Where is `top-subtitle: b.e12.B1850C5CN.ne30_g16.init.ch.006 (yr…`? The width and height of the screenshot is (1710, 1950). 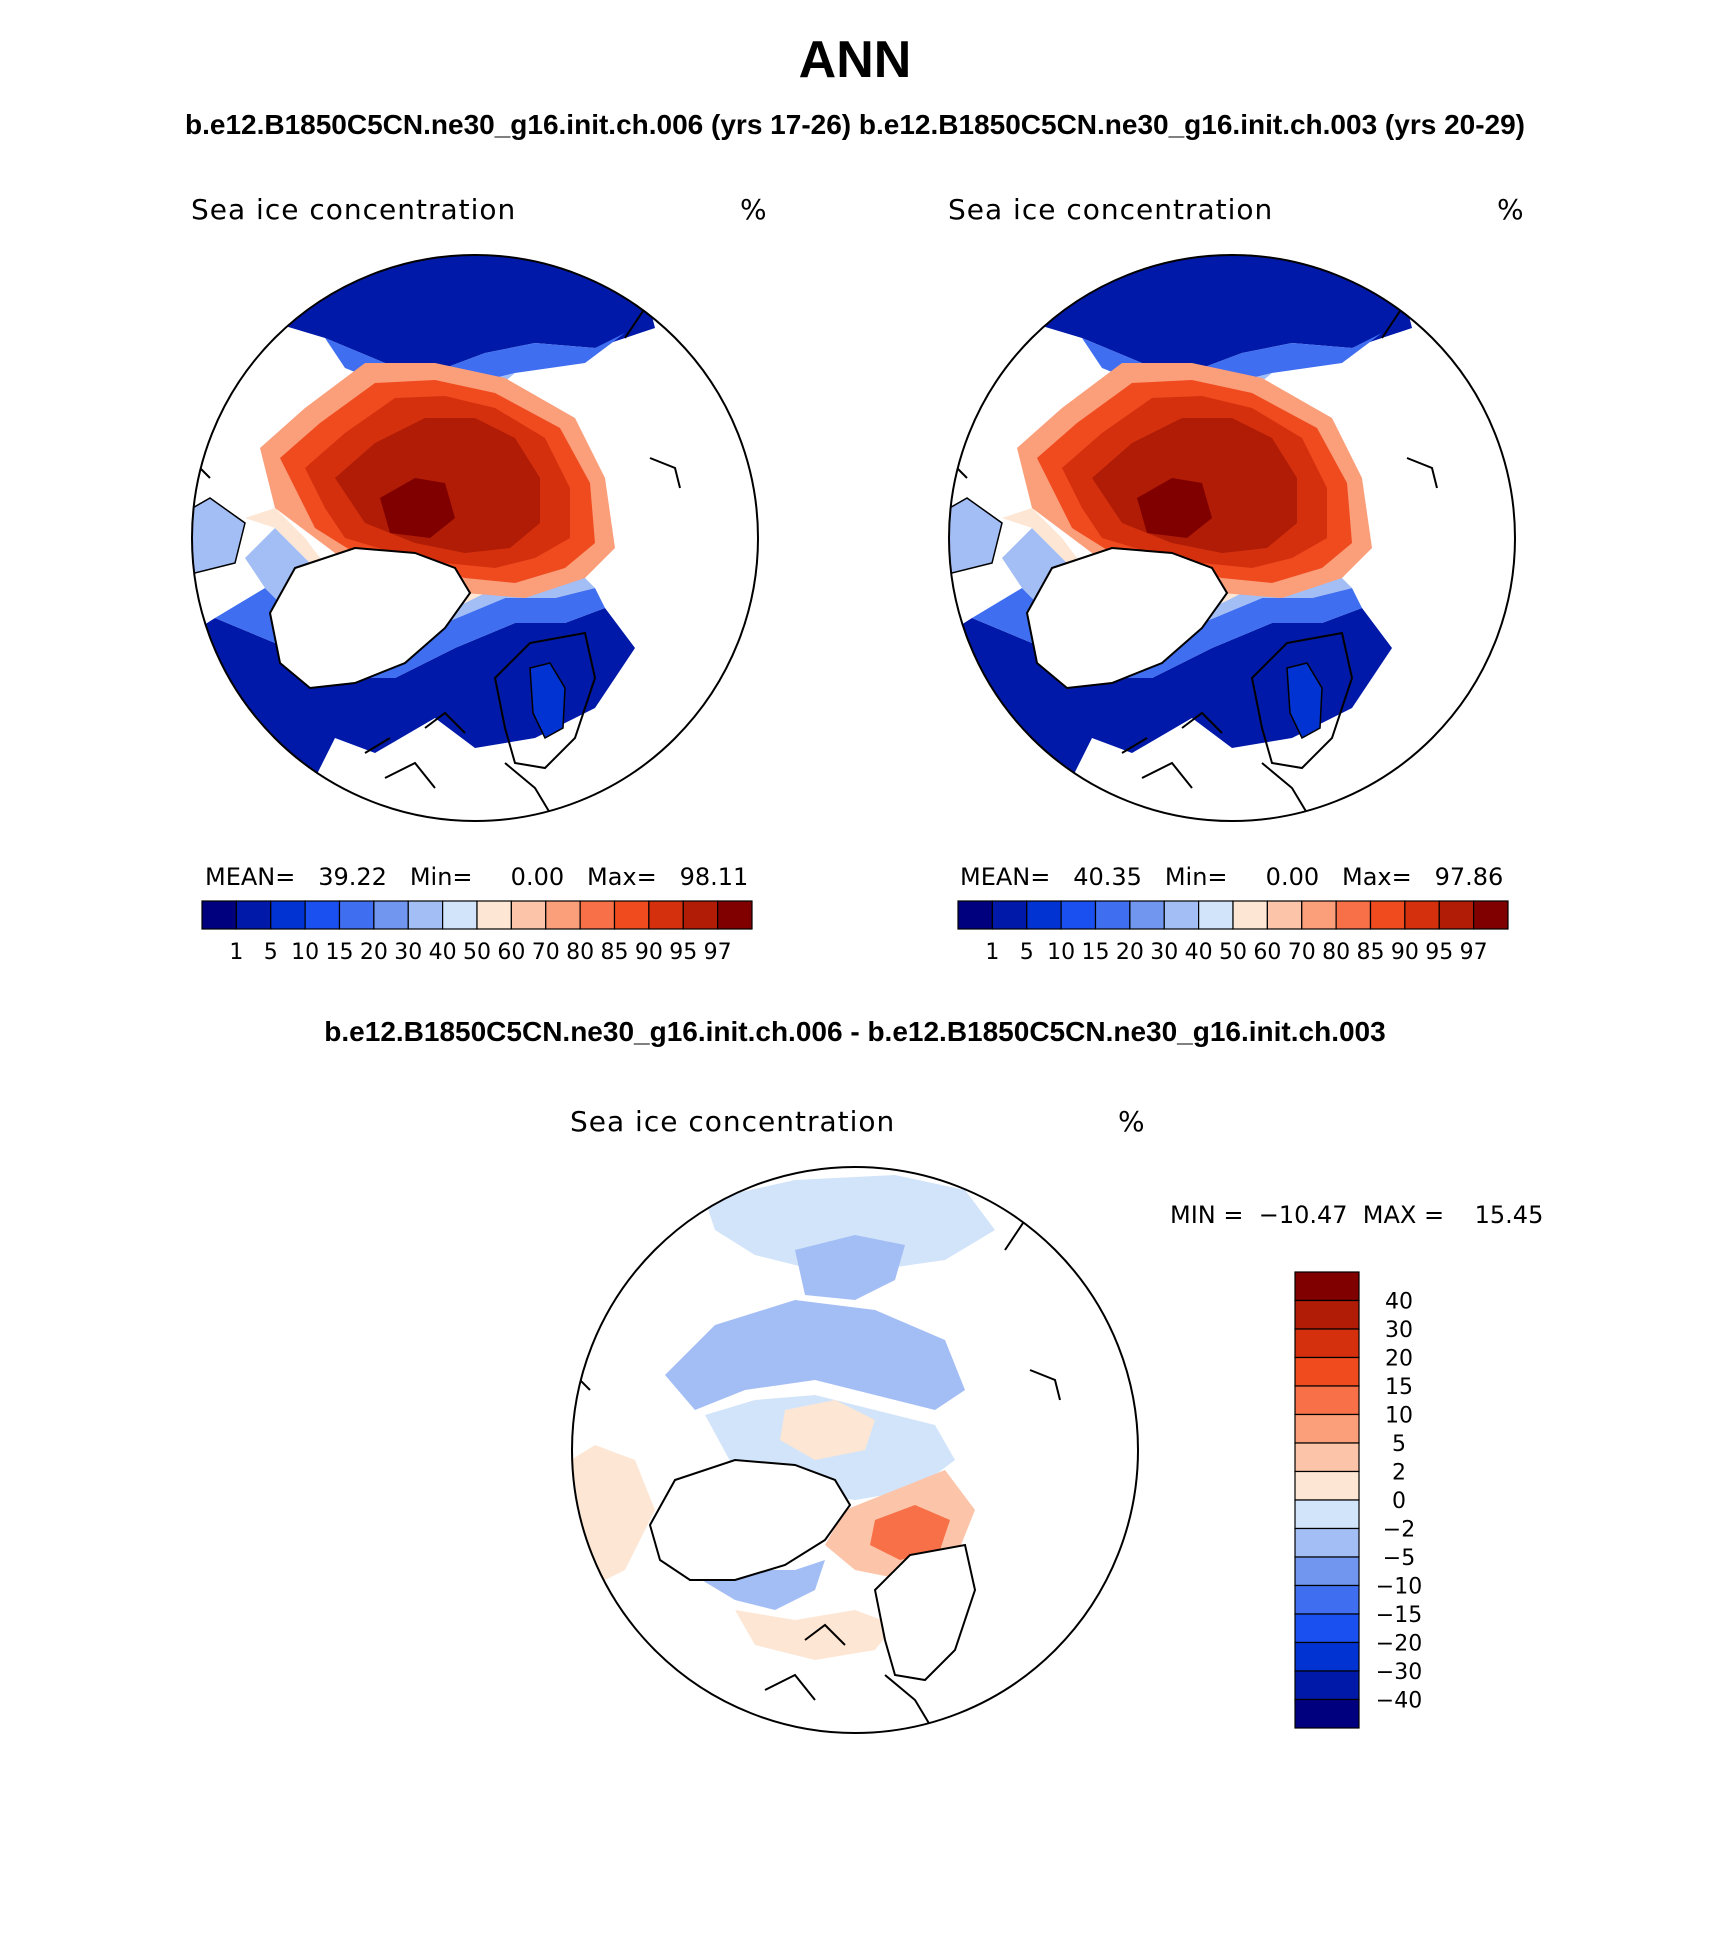 top-subtitle: b.e12.B1850C5CN.ne30_g16.init.ch.006 (yr… is located at coordinates (855, 124).